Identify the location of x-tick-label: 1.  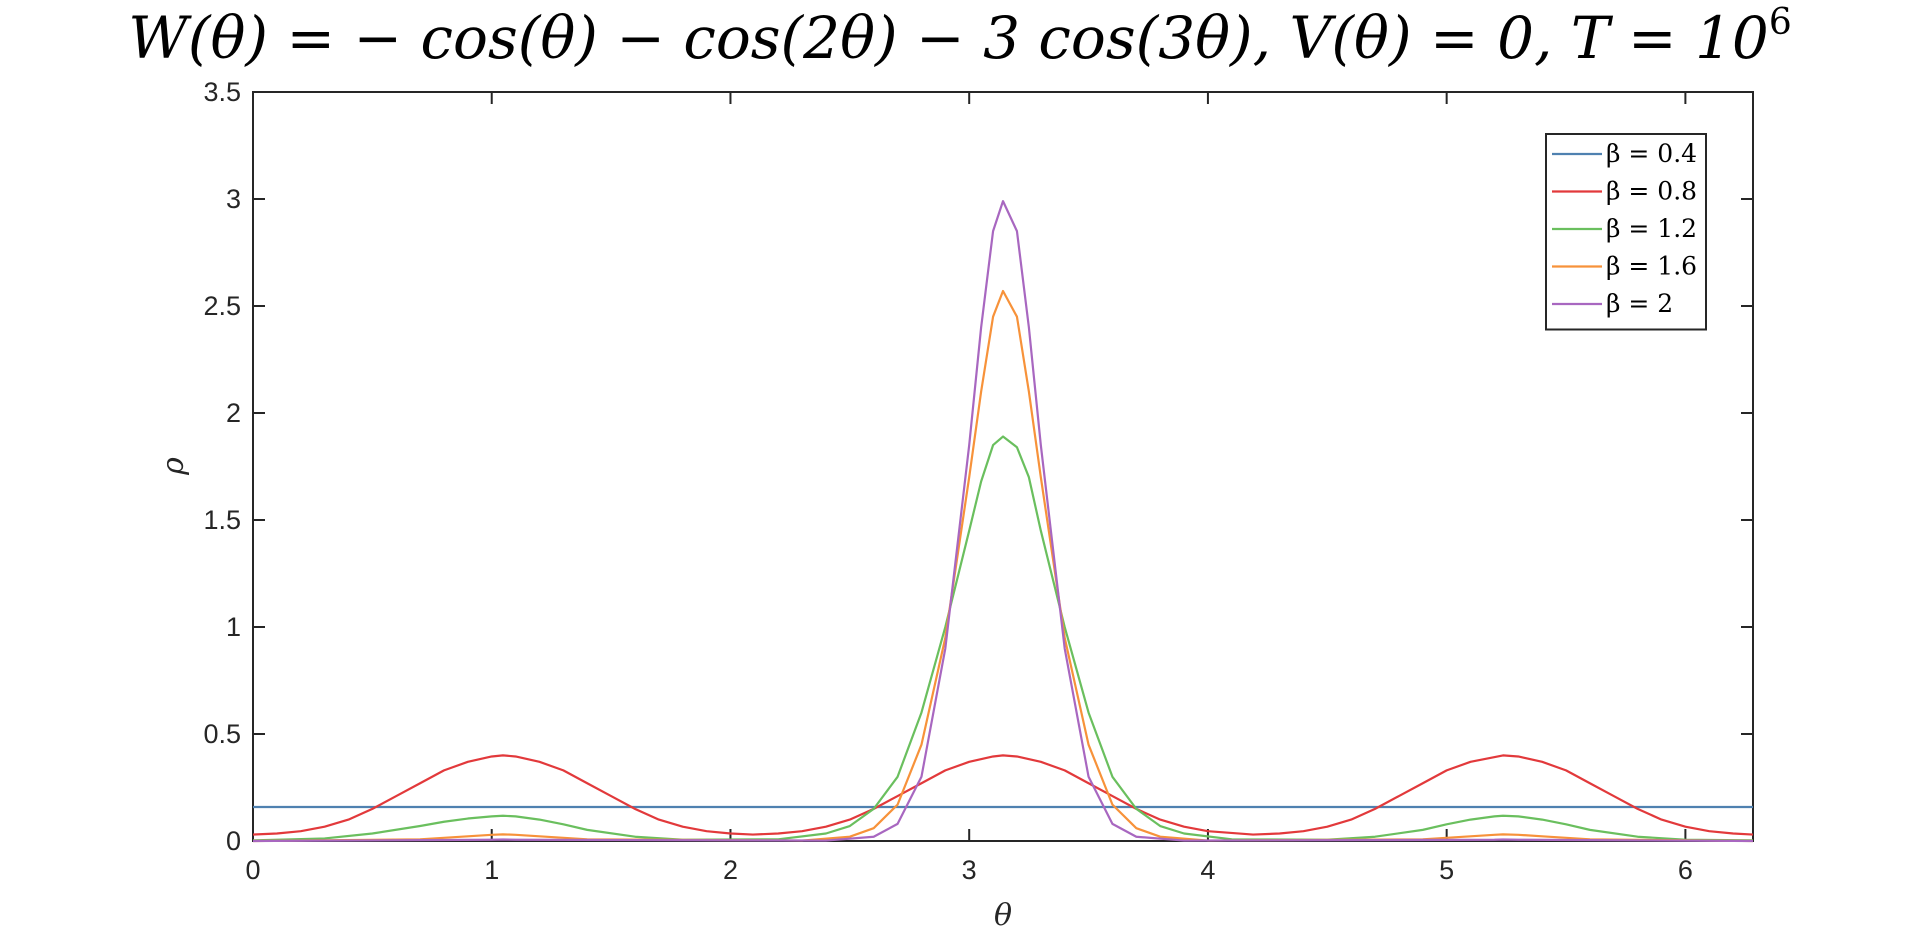
(491, 870).